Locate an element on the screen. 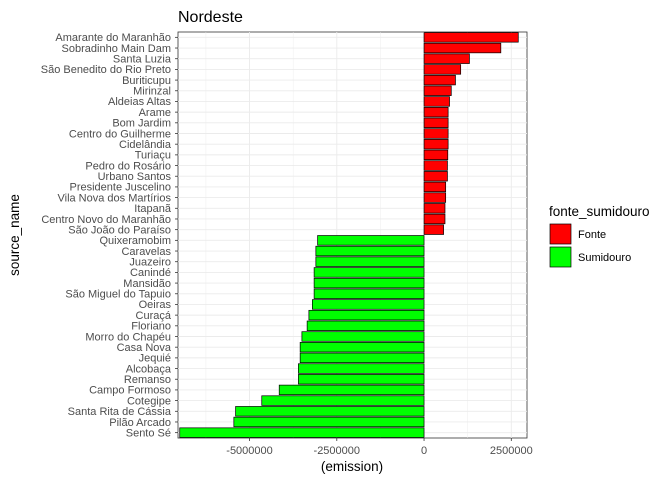  y-tick-label: Sobradinho Main Dam is located at coordinates (116, 49).